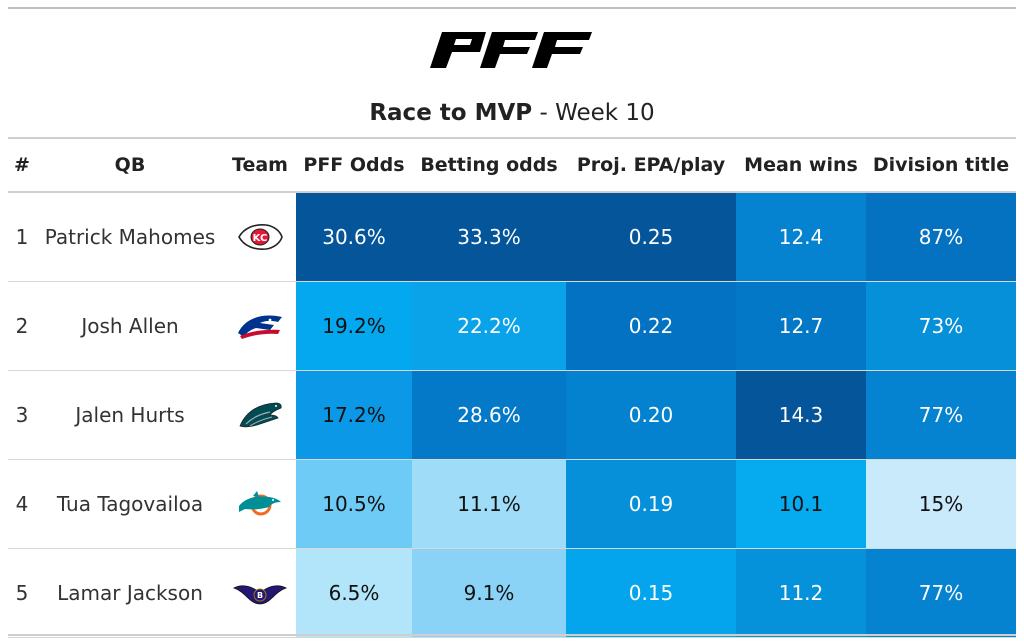  I want to click on chiefs-logo-icon: KC, so click(260, 237).